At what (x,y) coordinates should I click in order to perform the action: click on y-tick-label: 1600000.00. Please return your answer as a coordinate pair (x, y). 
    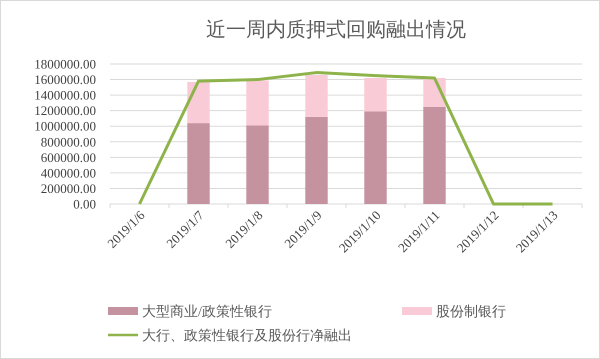
    Looking at the image, I should click on (65, 80).